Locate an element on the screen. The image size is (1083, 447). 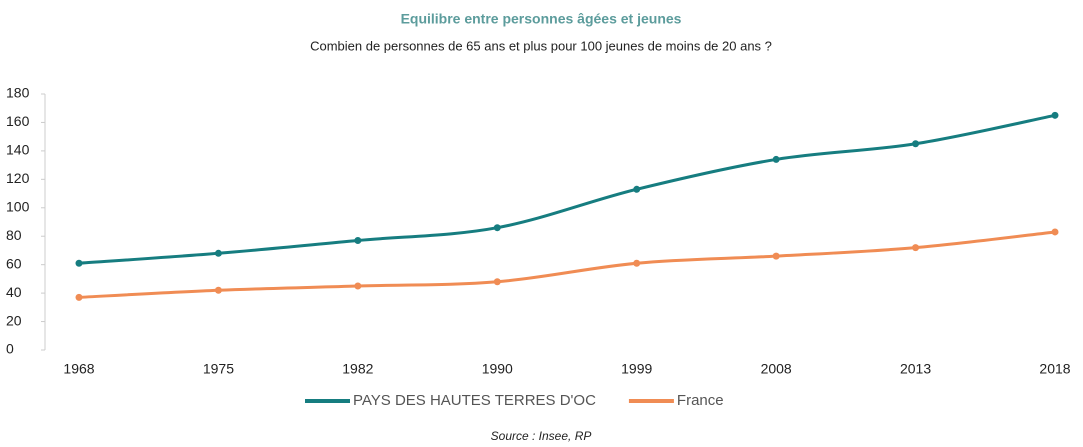
y-tick-label: 160 is located at coordinates (18, 121).